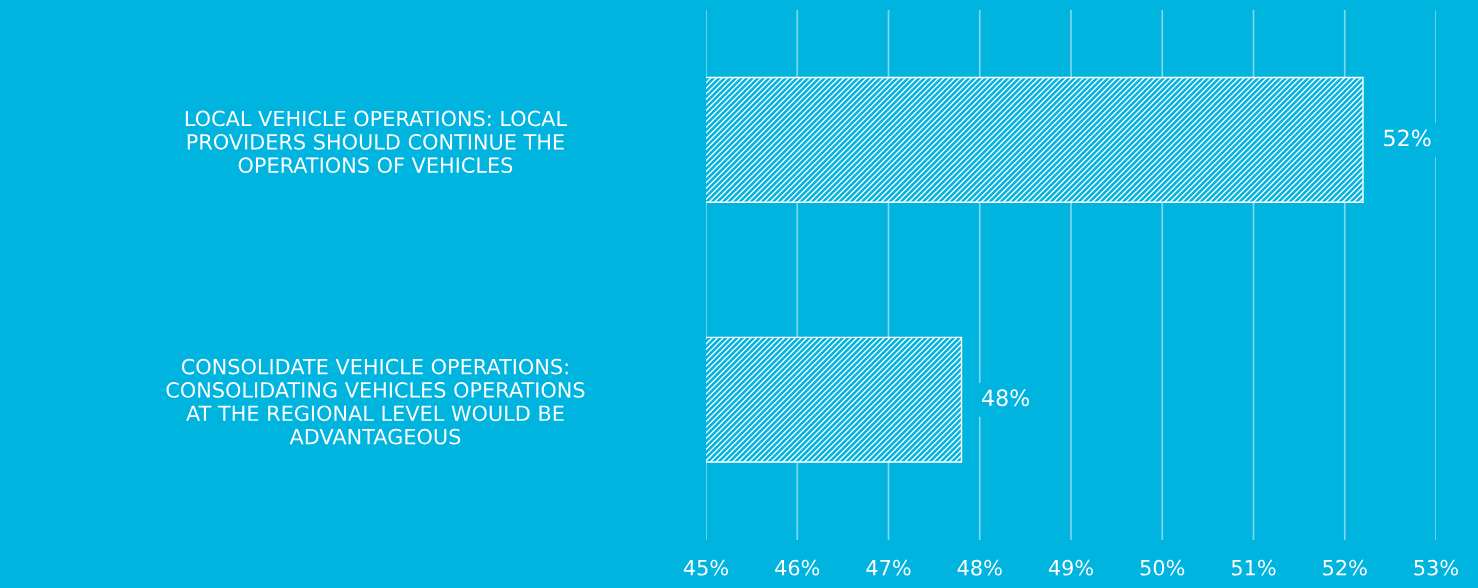 Image resolution: width=1478 pixels, height=588 pixels. What do you see at coordinates (705, 567) in the screenshot?
I see `x-tick-label: 45%` at bounding box center [705, 567].